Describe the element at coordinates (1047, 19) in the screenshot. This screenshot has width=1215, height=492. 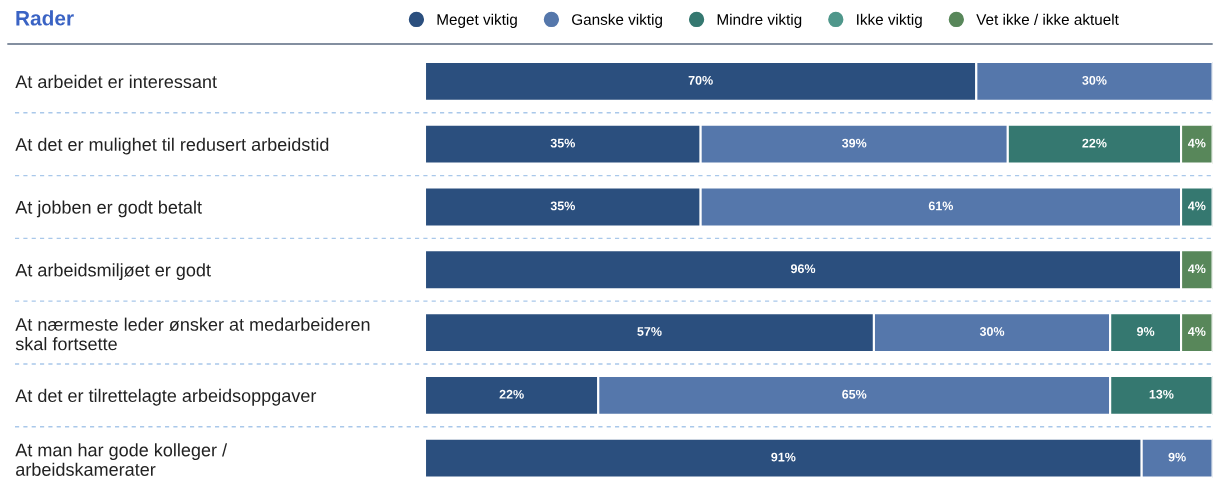
I see `legend-label: Vet ikke / ikke aktuelt` at that location.